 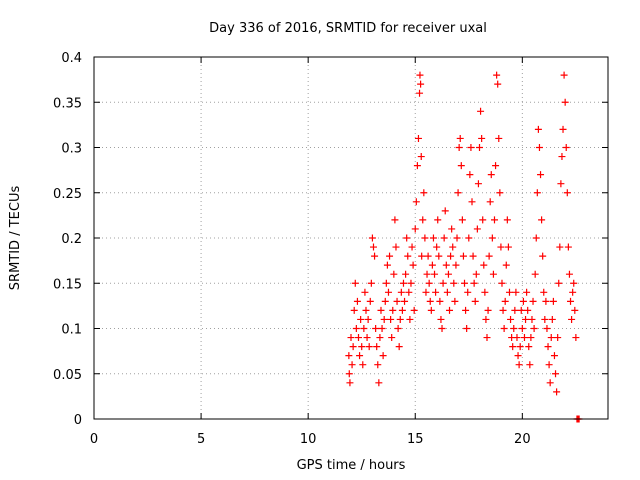 What do you see at coordinates (15, 238) in the screenshot?
I see `y-axis-label: SRMTID / TECUs` at bounding box center [15, 238].